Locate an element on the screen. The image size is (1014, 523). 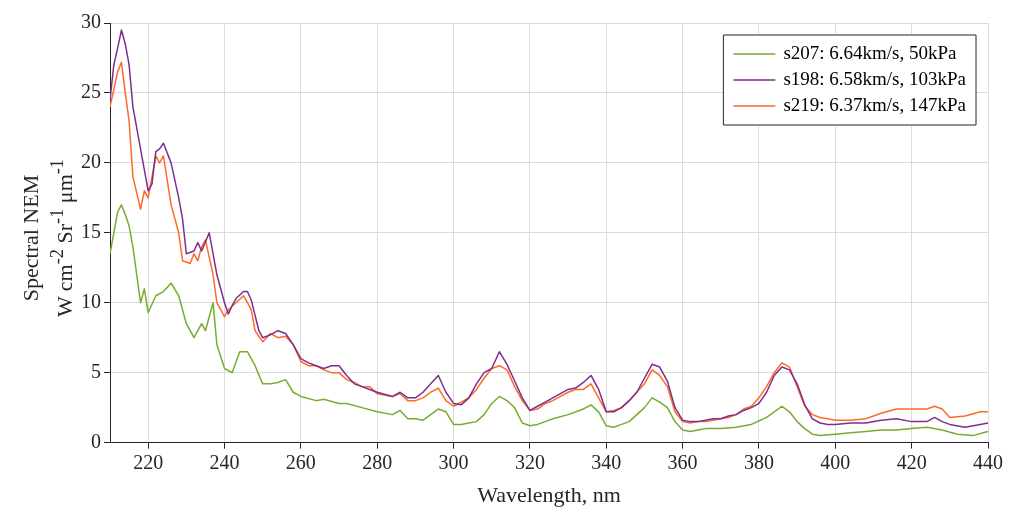
x-tick-label: 320 is located at coordinates (529, 461).